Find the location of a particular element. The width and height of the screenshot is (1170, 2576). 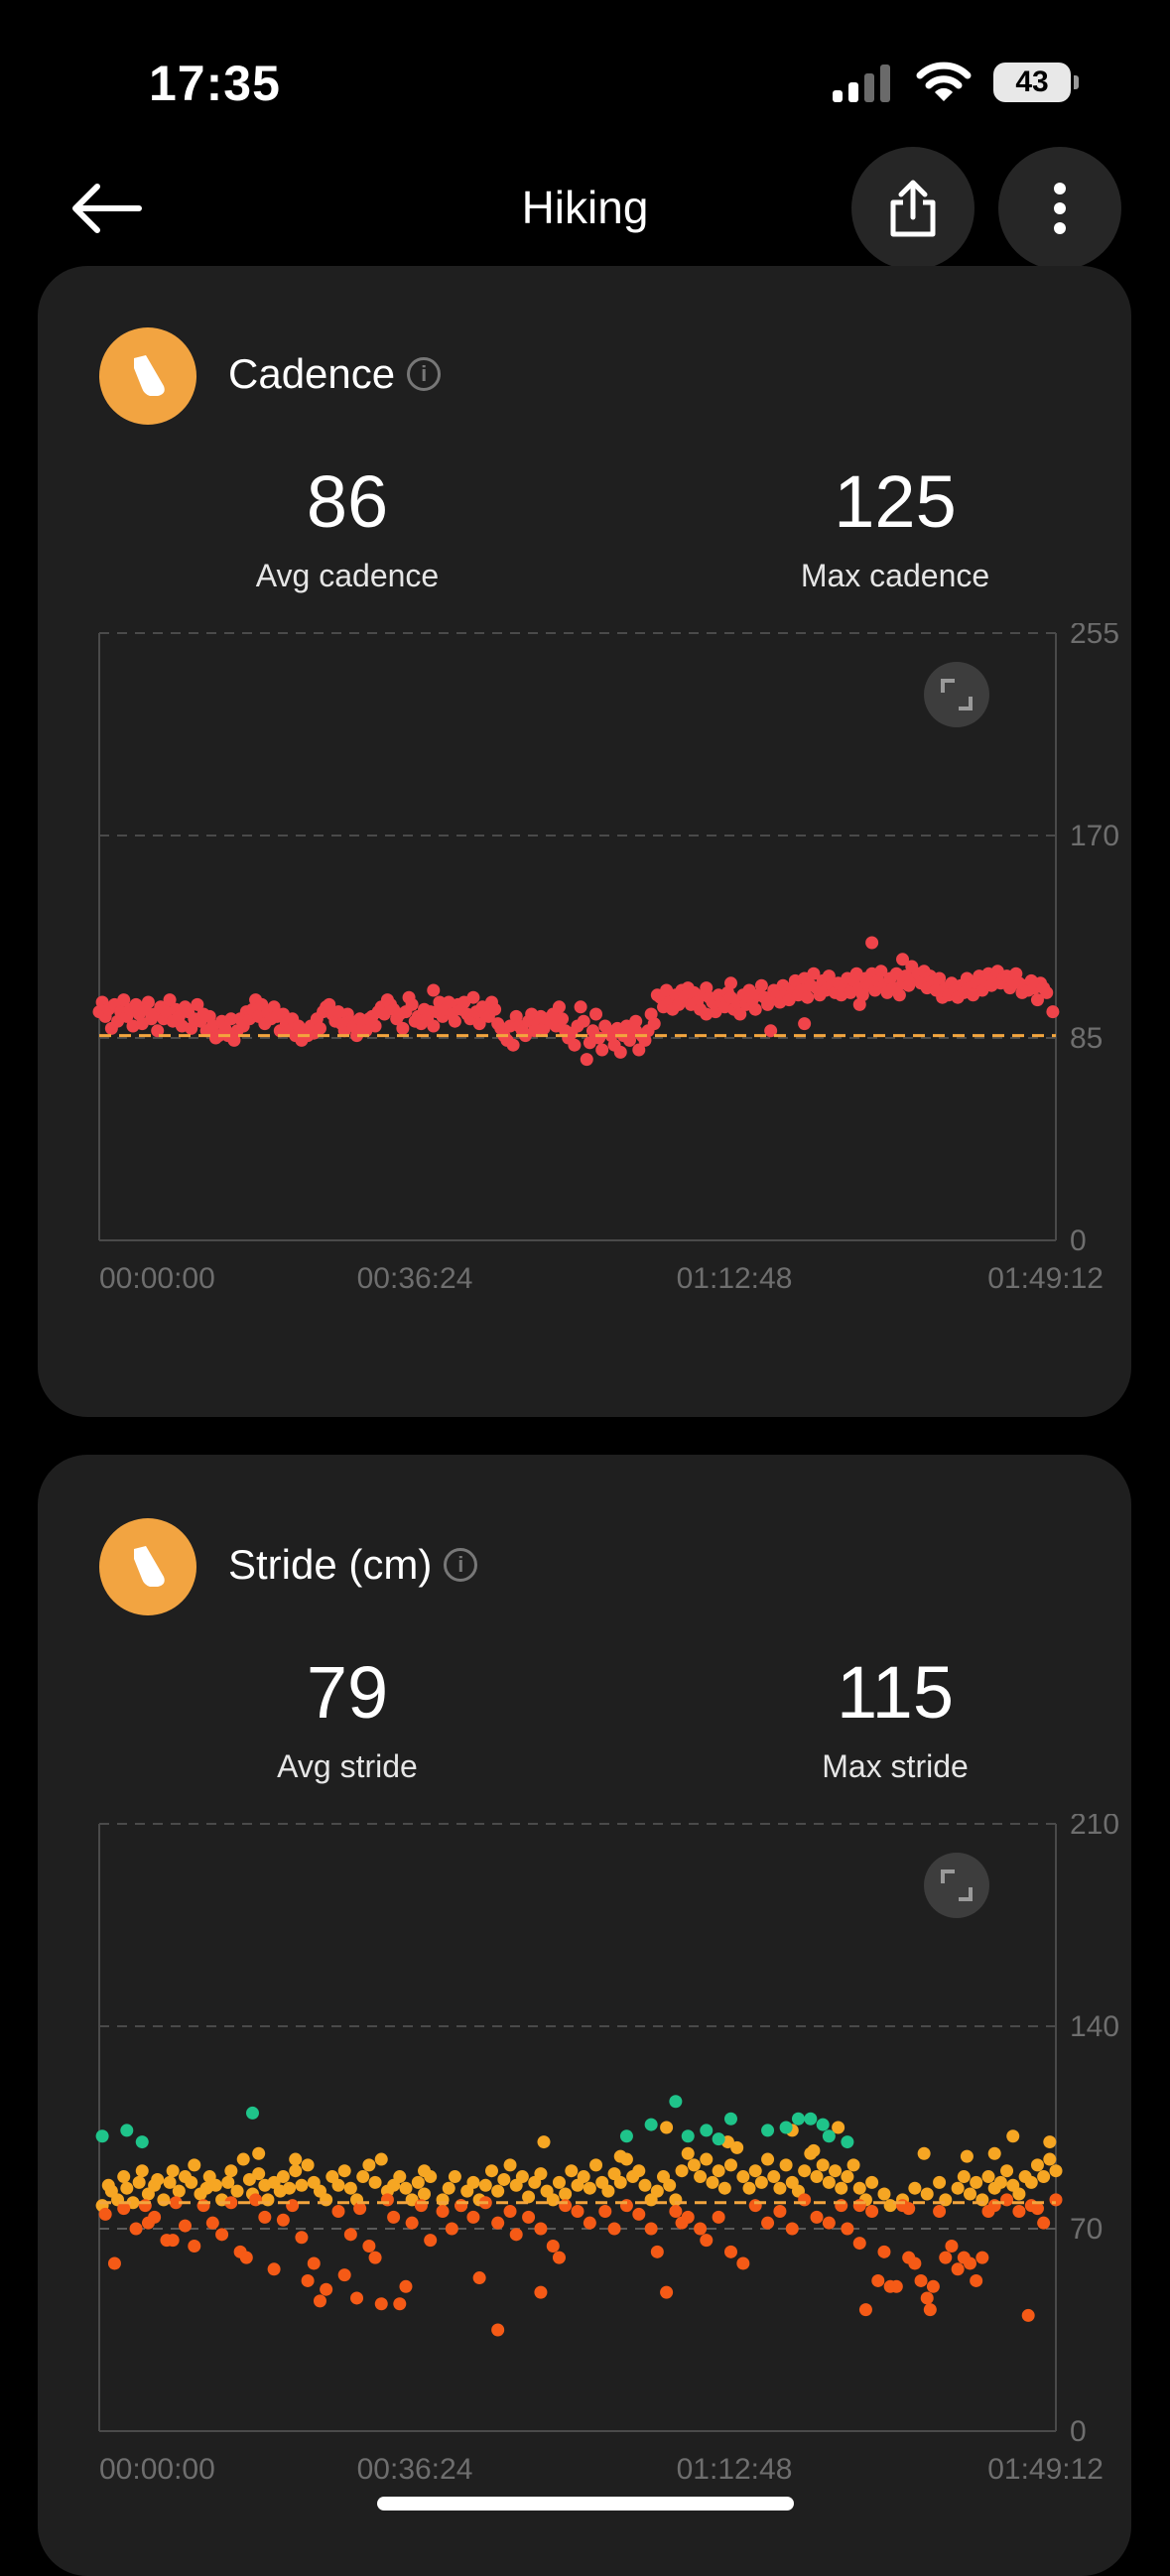

cadence-title-text: Cadence is located at coordinates (312, 374).